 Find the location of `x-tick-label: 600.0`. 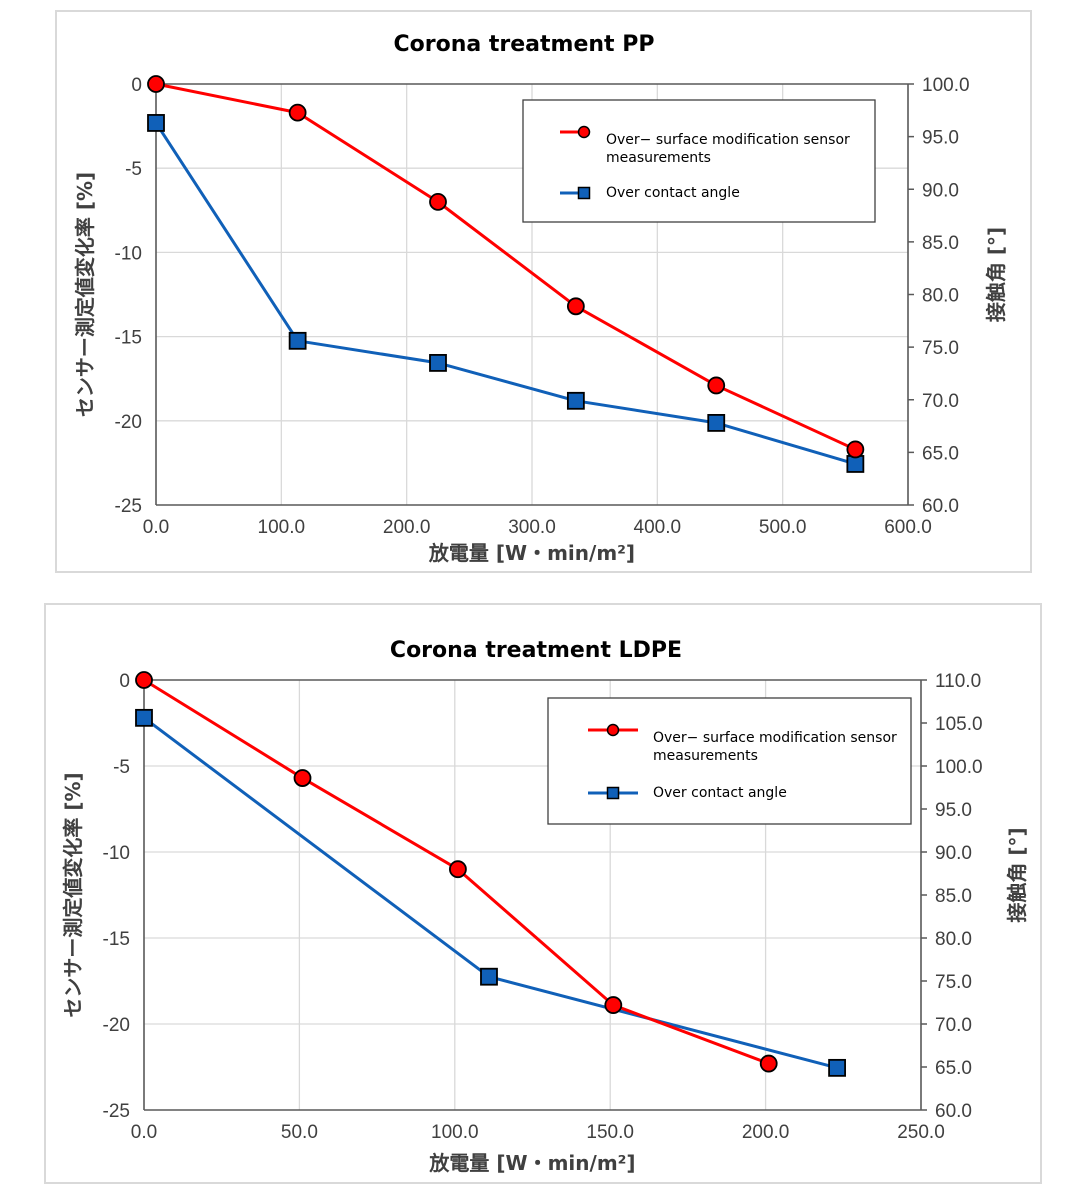

x-tick-label: 600.0 is located at coordinates (908, 527).